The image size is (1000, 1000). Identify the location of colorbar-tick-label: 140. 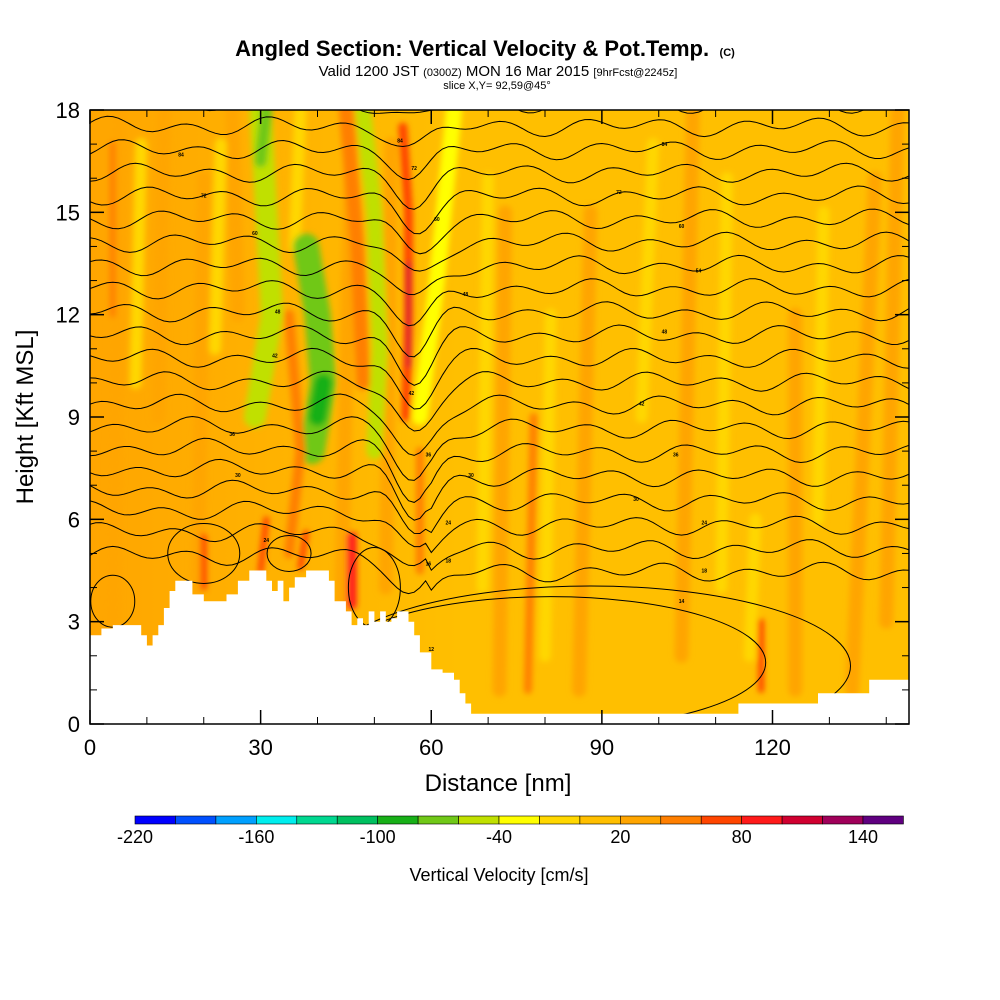
(863, 837).